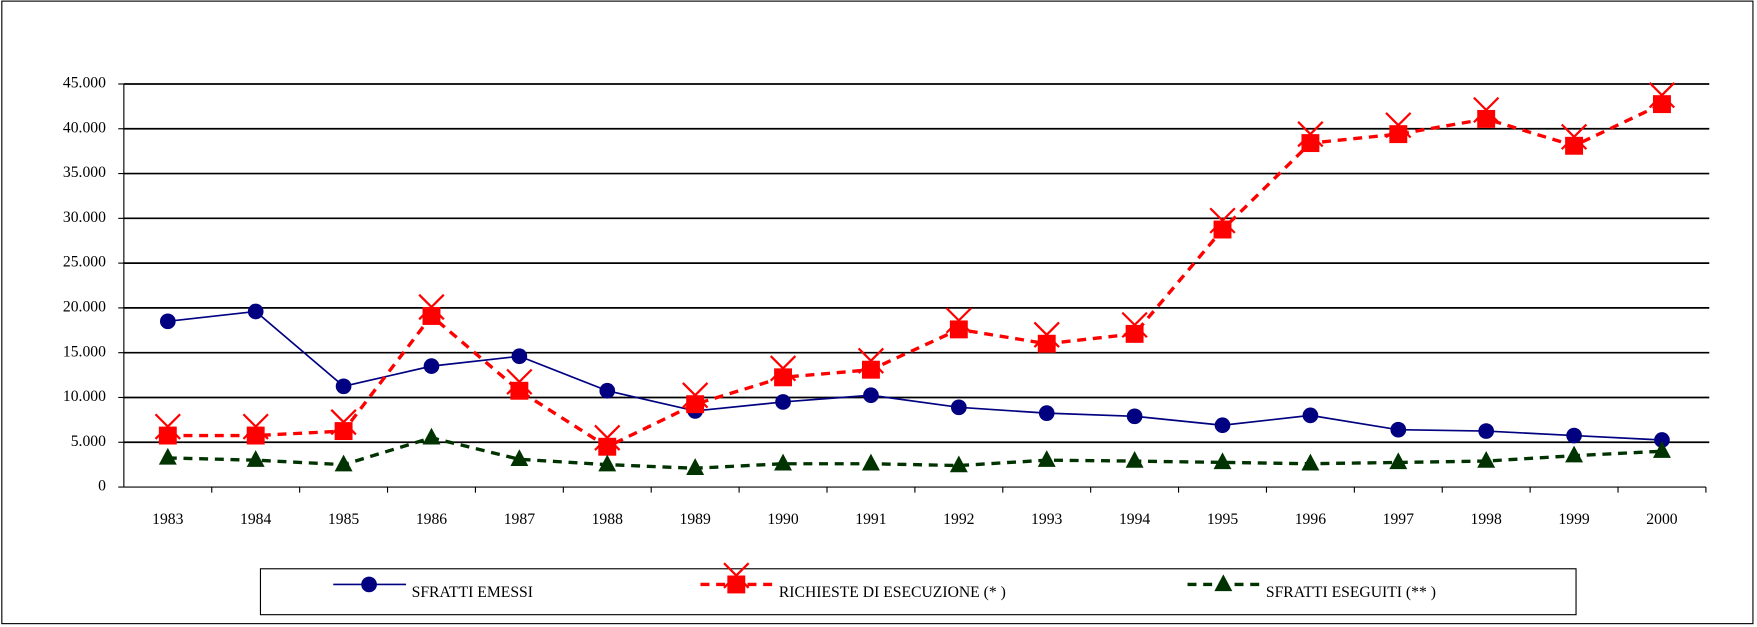  I want to click on x-tick-label: 1996, so click(1310, 519).